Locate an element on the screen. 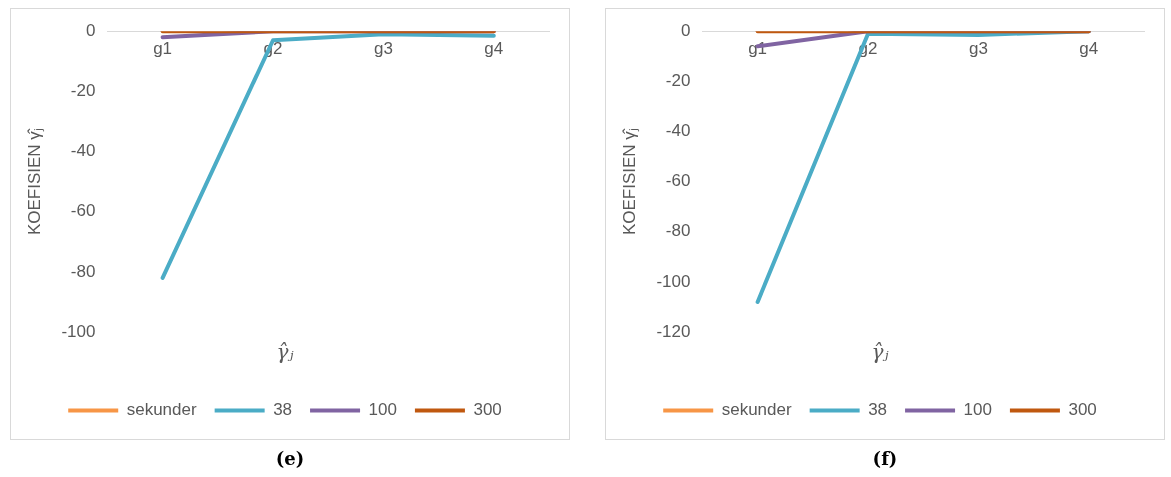 This screenshot has width=1171, height=477. x-tick-label: g1 is located at coordinates (163, 49).